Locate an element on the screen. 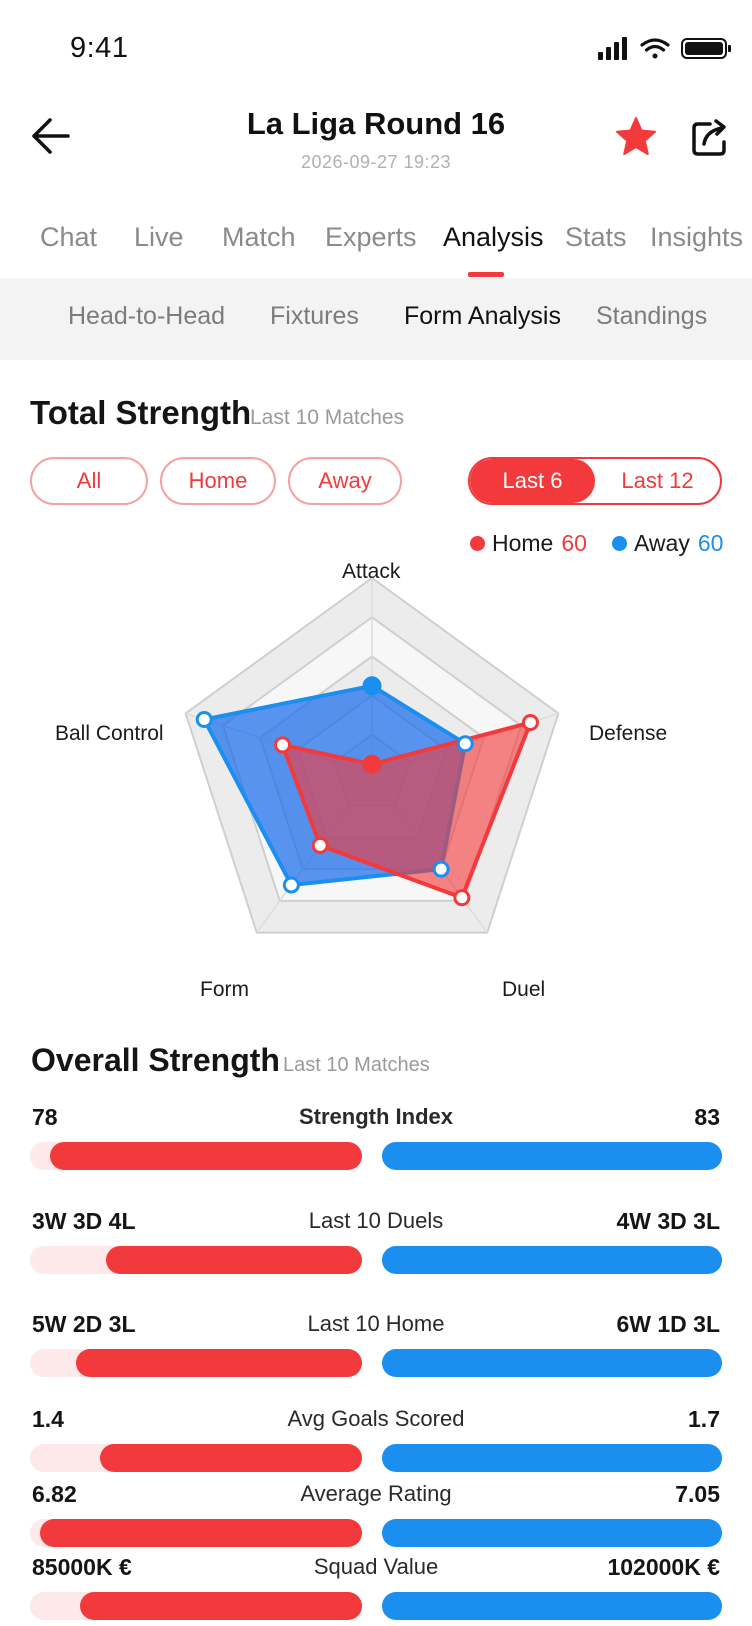  share-button is located at coordinates (710, 138).